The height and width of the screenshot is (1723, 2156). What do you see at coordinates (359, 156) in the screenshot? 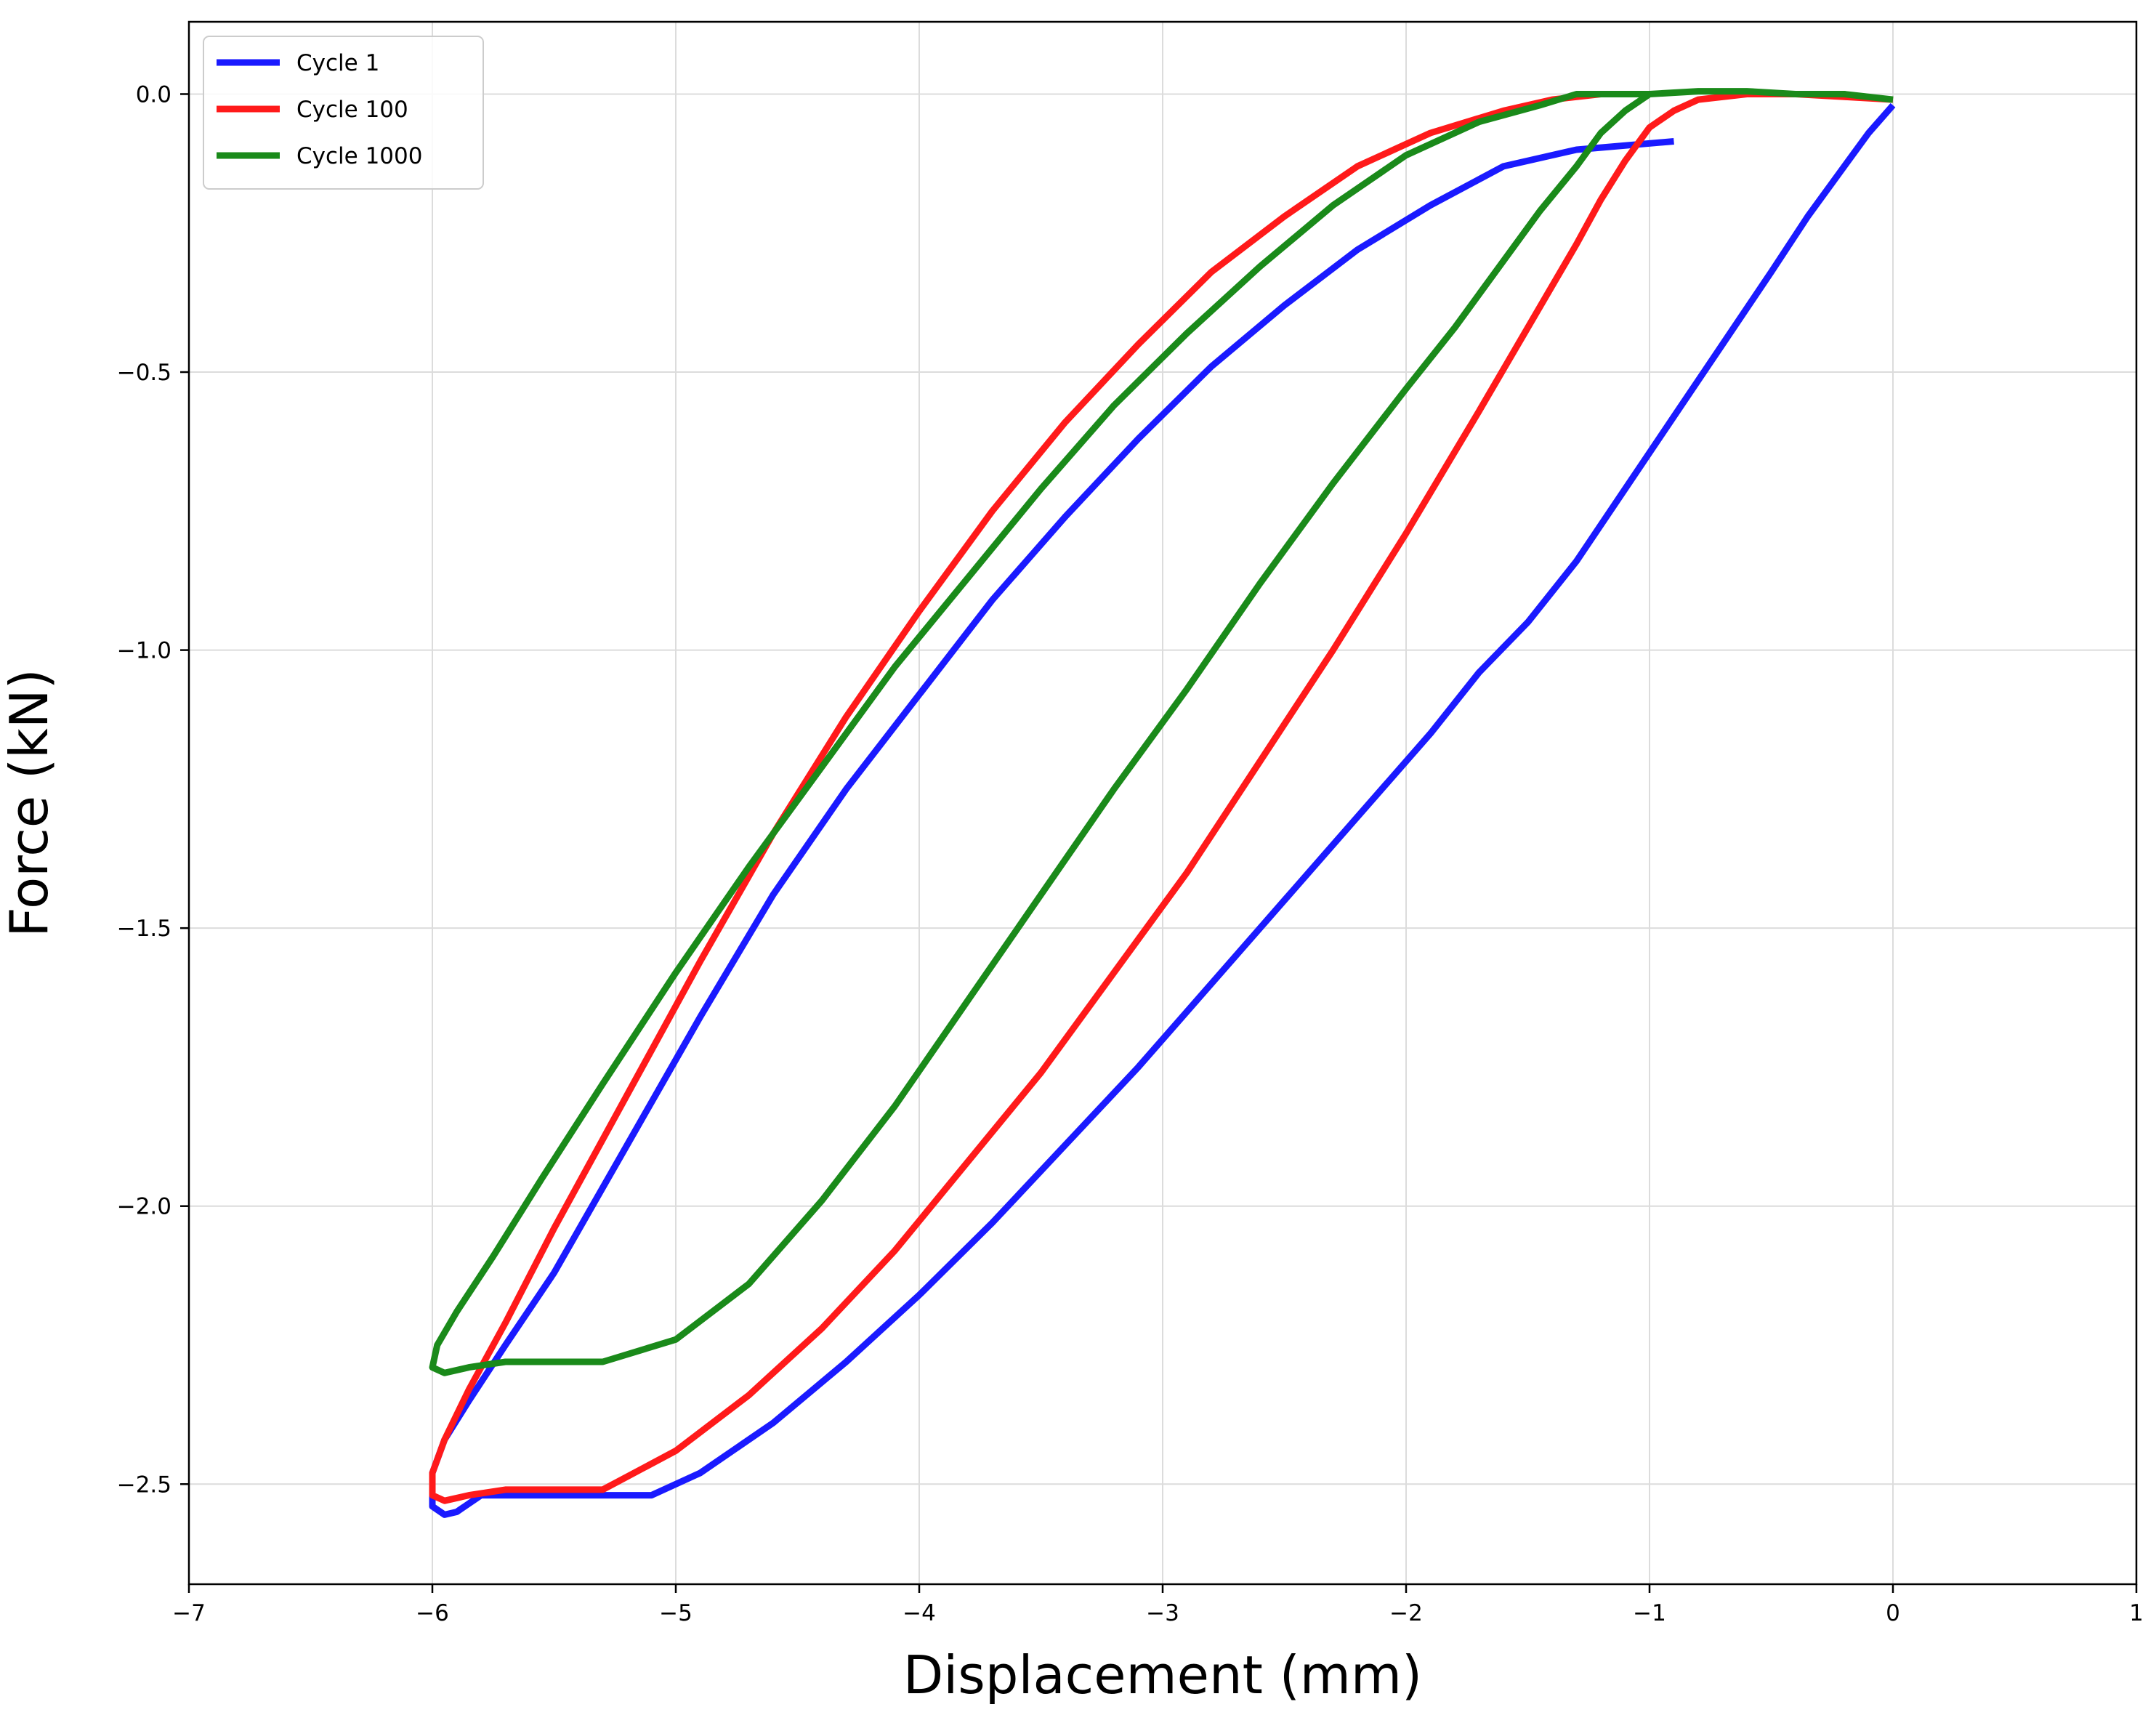
I see `legend-label: Cycle 1000` at bounding box center [359, 156].